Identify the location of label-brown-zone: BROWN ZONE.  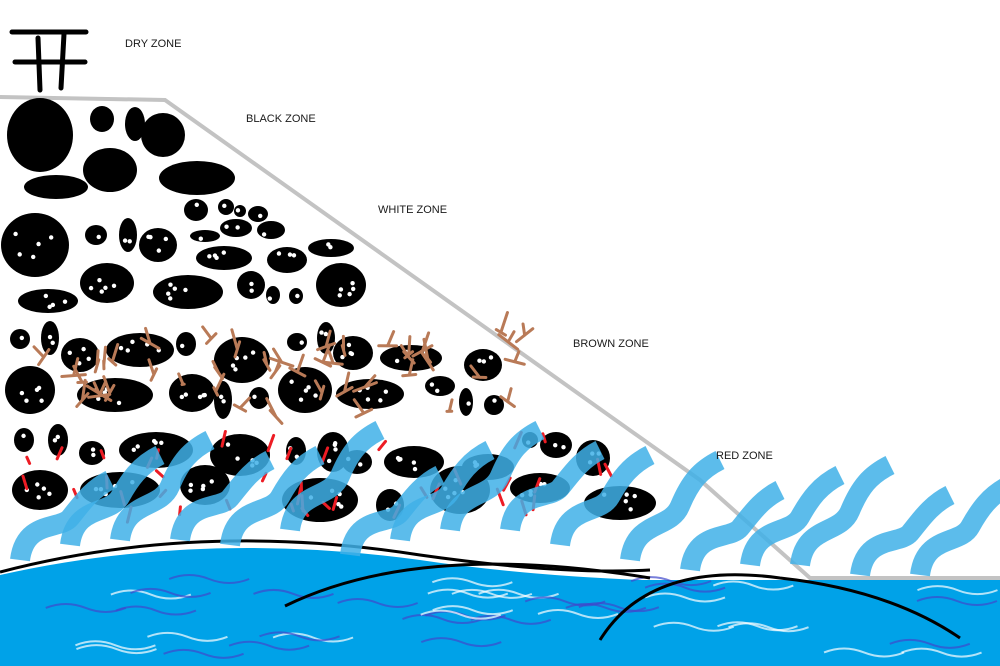
(611, 344).